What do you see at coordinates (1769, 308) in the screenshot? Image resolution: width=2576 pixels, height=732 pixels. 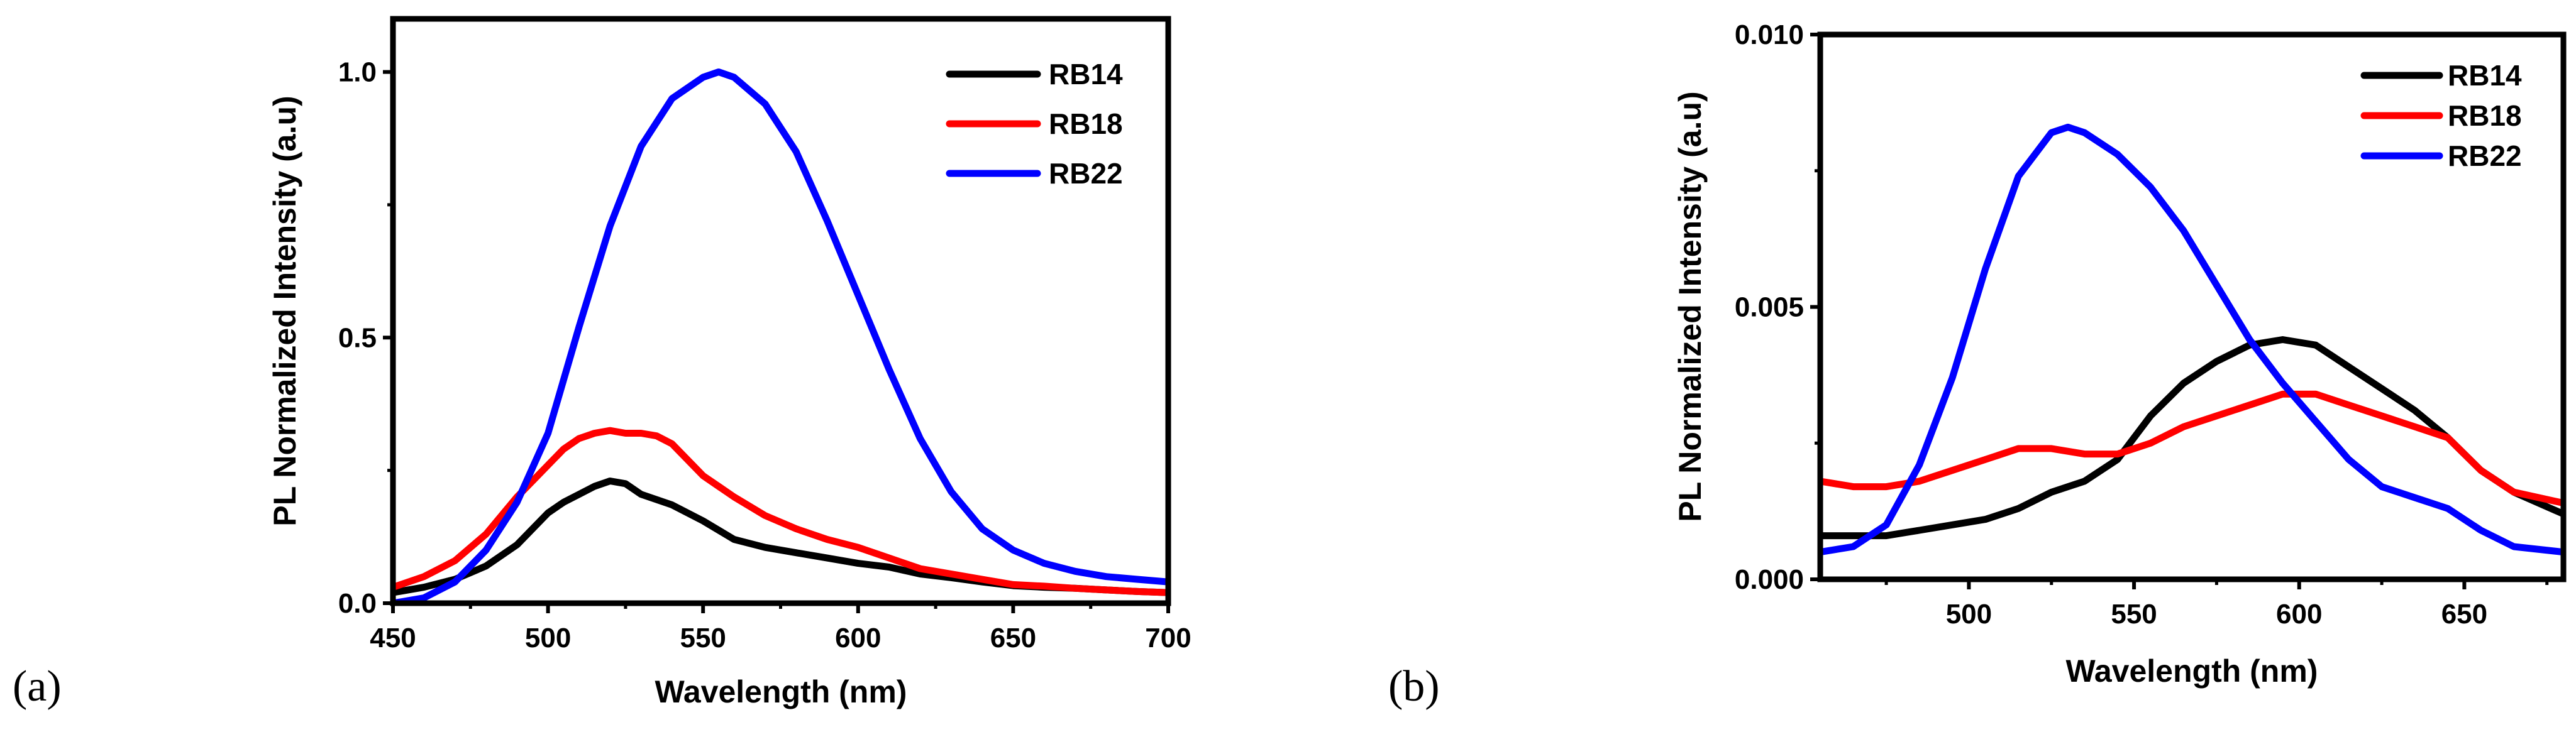 I see `y-tick-label: 0.005` at bounding box center [1769, 308].